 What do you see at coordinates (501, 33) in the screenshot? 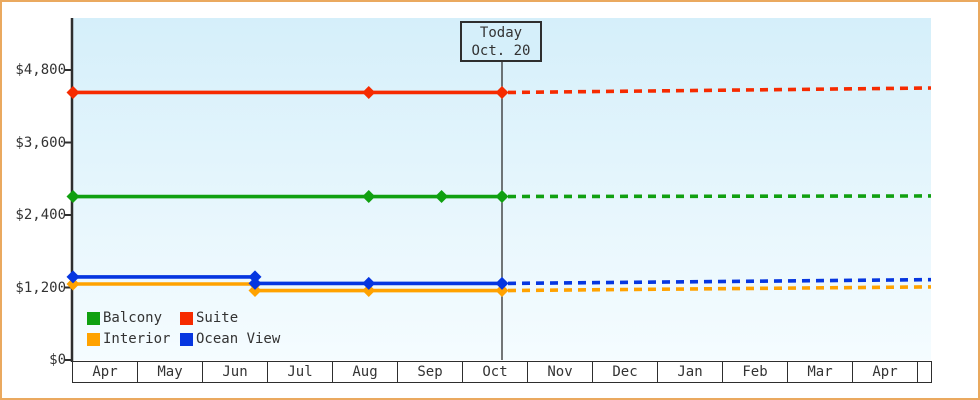
I see `today-label: Today` at bounding box center [501, 33].